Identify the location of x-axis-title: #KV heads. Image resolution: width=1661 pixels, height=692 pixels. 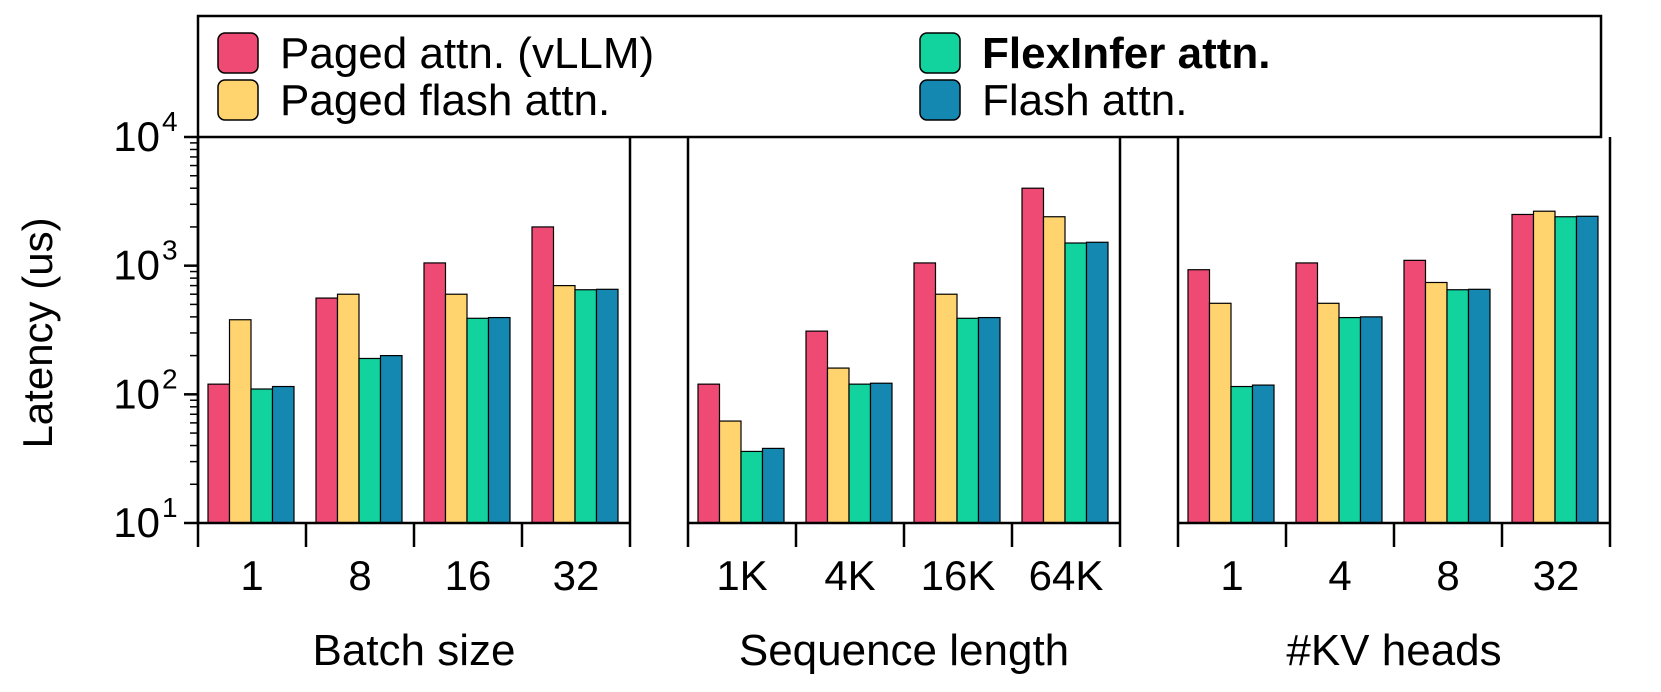
(1393, 650).